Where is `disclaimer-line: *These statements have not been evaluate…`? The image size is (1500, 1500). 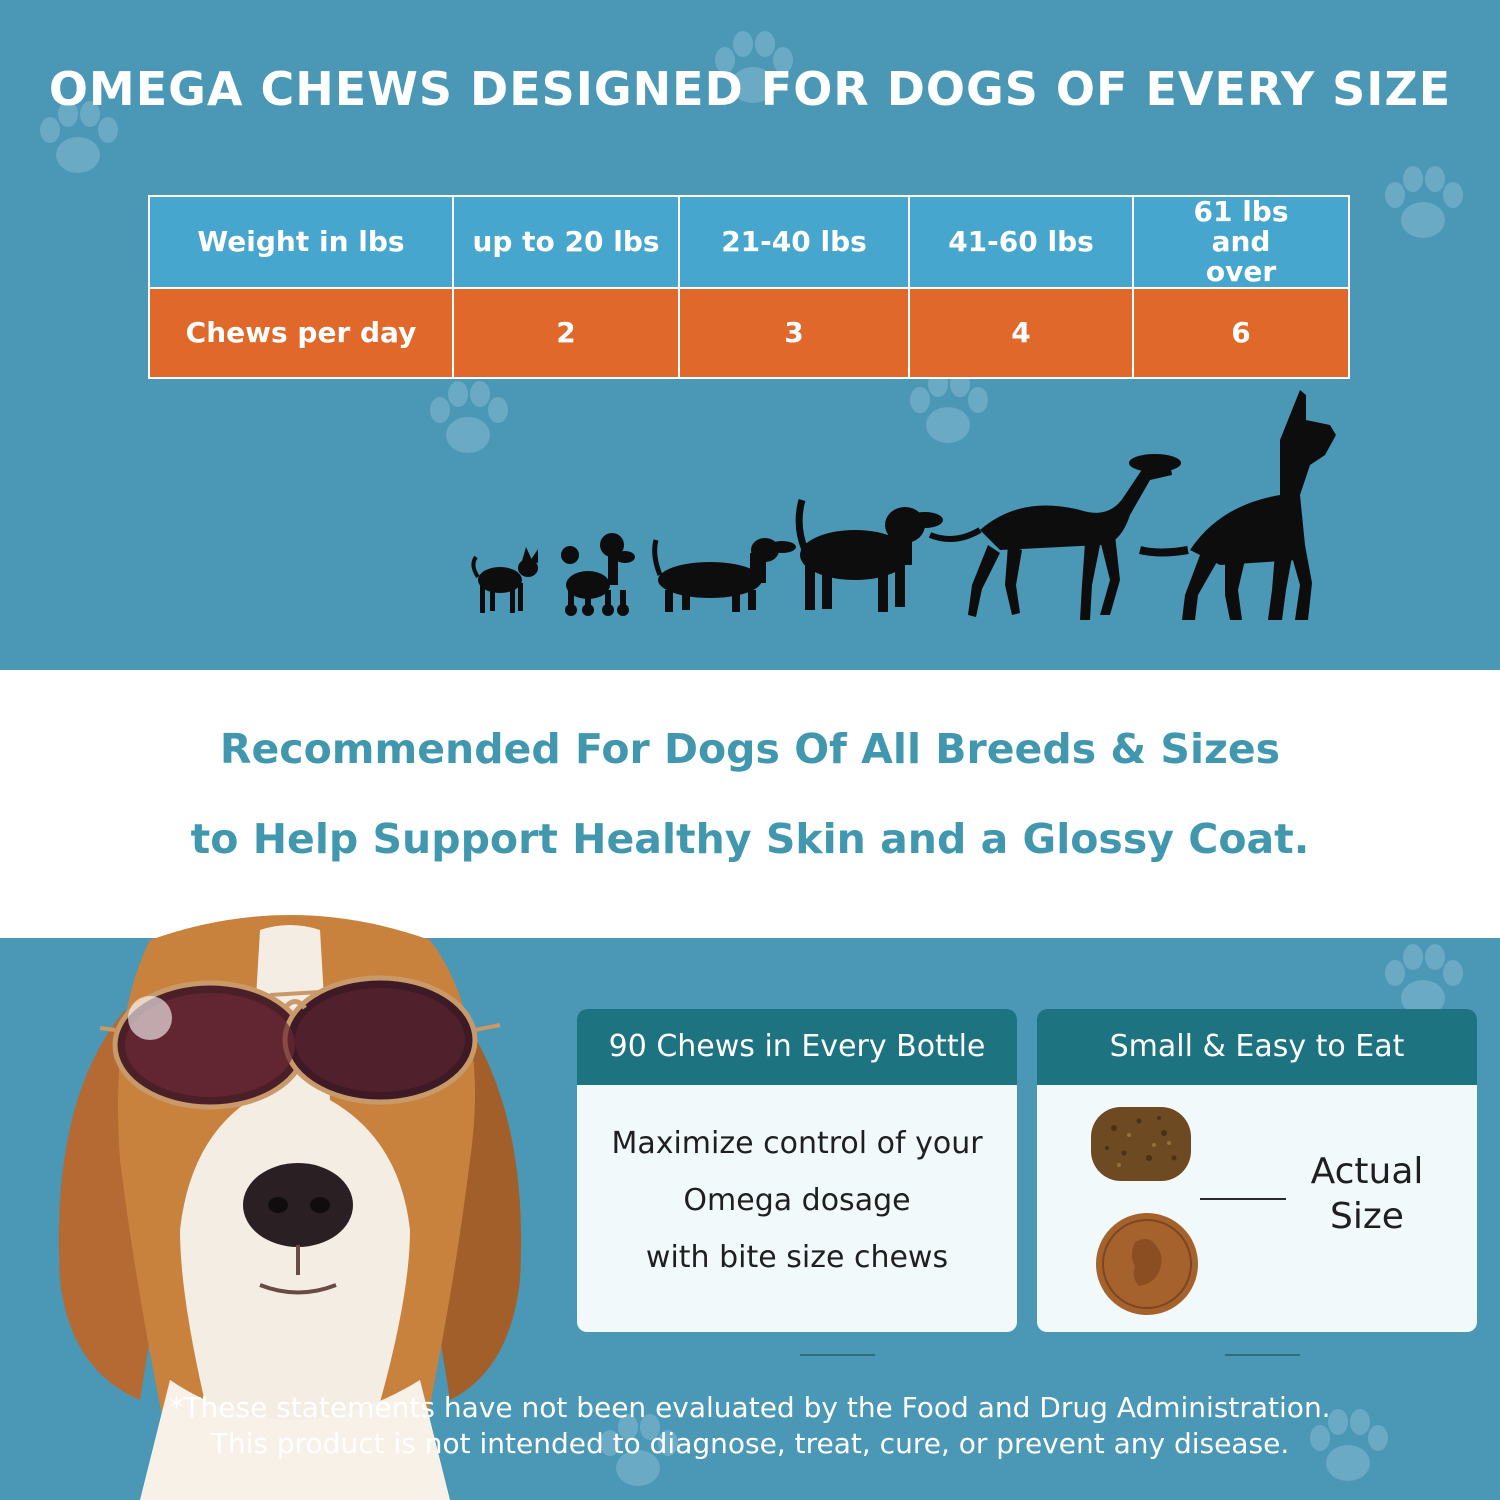
disclaimer-line: *These statements have not been evaluate… is located at coordinates (750, 1408).